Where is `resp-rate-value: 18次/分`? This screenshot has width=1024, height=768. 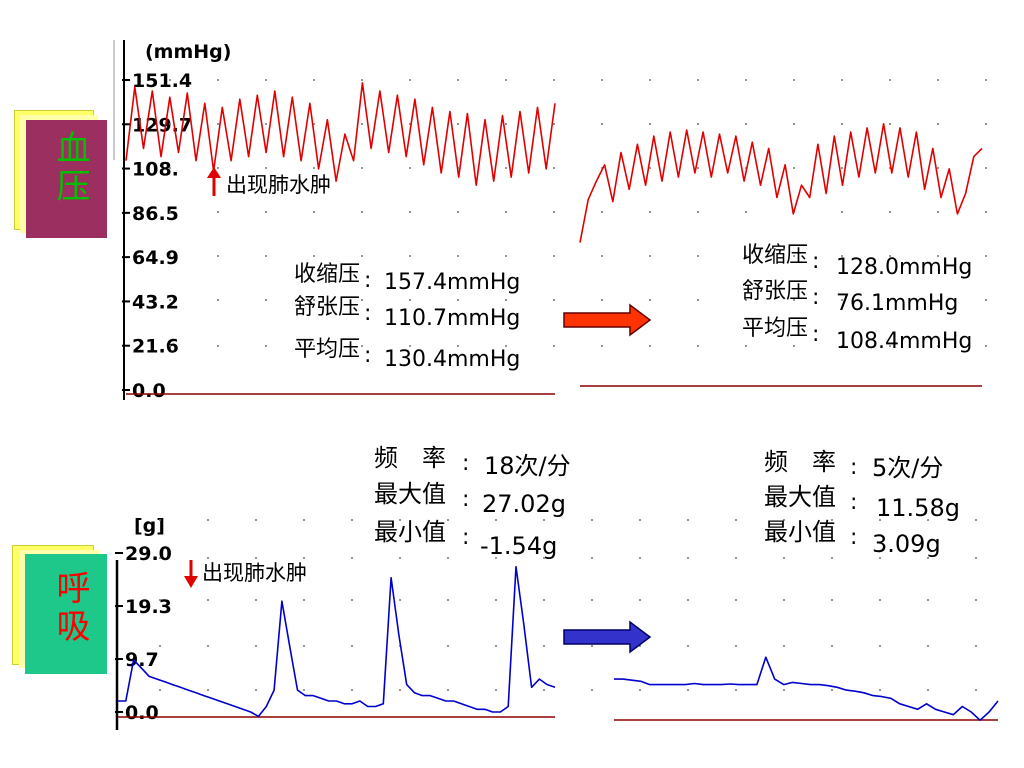 resp-rate-value: 18次/分 is located at coordinates (527, 466).